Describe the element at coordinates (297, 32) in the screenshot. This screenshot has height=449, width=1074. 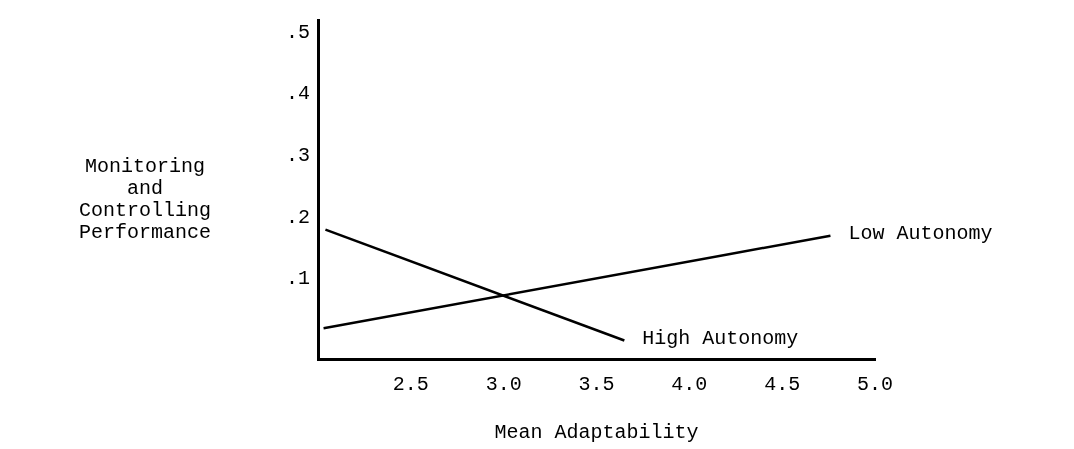
I see `y-tick-label: .5` at that location.